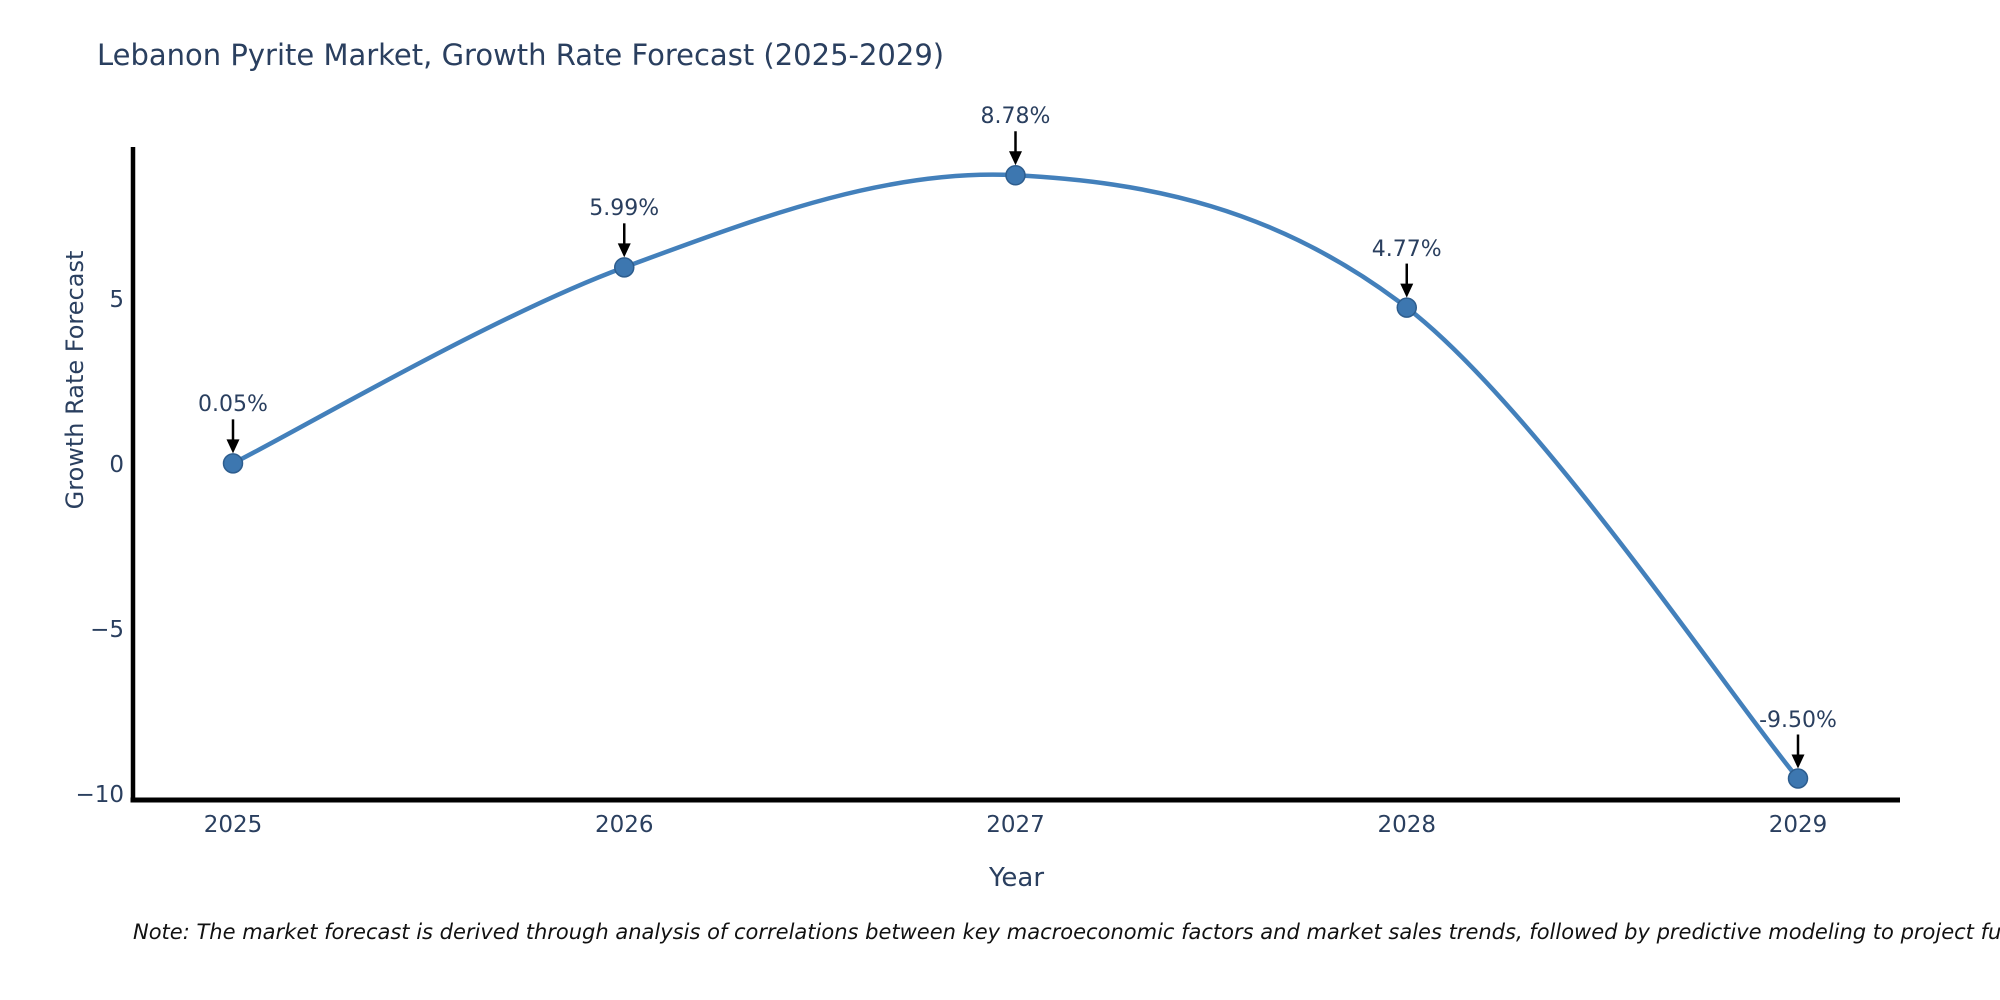 This screenshot has width=2000, height=1000. What do you see at coordinates (116, 300) in the screenshot?
I see `y-tick-label: 5` at bounding box center [116, 300].